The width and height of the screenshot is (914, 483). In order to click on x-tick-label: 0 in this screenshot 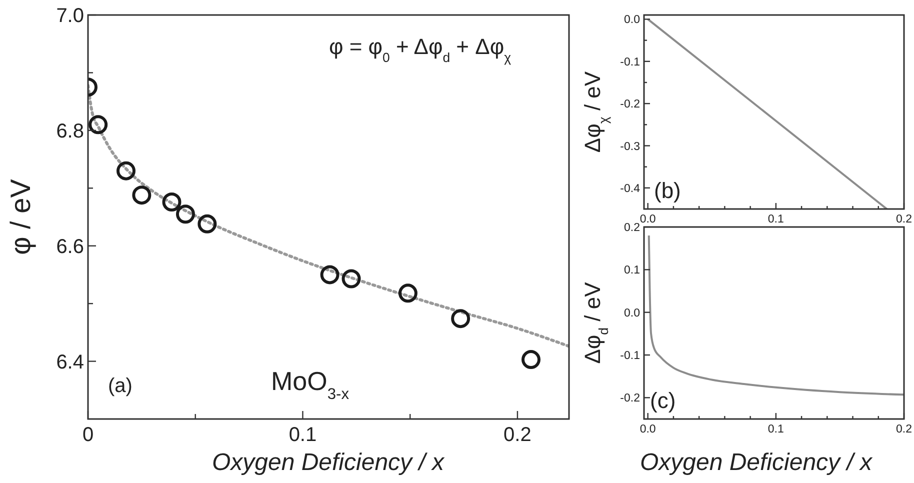, I will do `click(88, 435)`.